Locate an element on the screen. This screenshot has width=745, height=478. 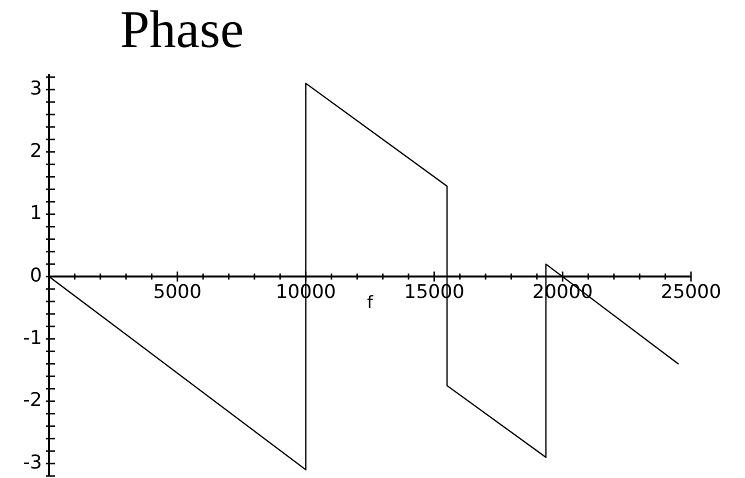
x-tick-label: 25000 is located at coordinates (691, 291).